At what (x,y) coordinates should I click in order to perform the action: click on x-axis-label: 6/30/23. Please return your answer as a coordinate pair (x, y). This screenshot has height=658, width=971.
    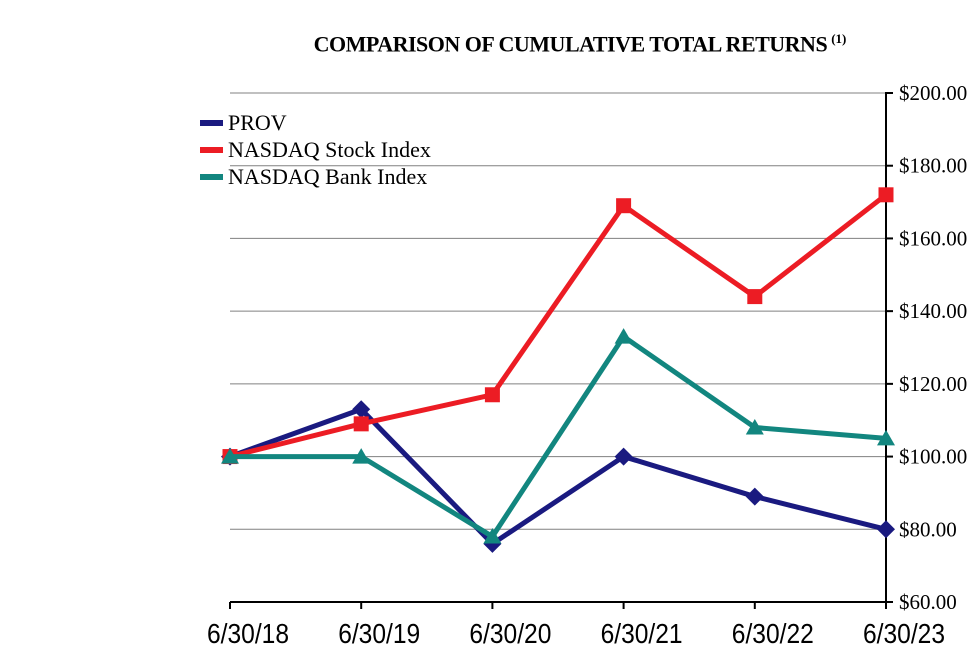
    Looking at the image, I should click on (904, 633).